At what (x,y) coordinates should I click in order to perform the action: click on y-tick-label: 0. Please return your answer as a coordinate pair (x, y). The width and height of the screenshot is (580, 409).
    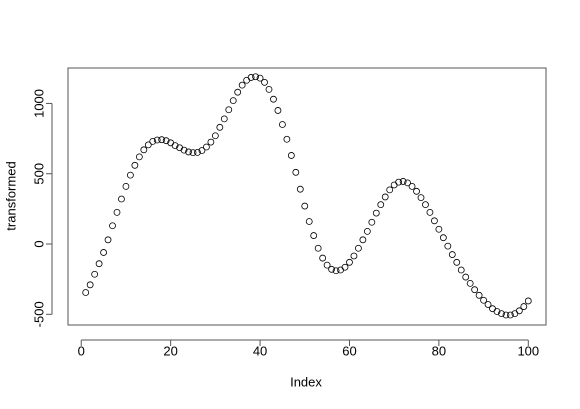
    Looking at the image, I should click on (38, 243).